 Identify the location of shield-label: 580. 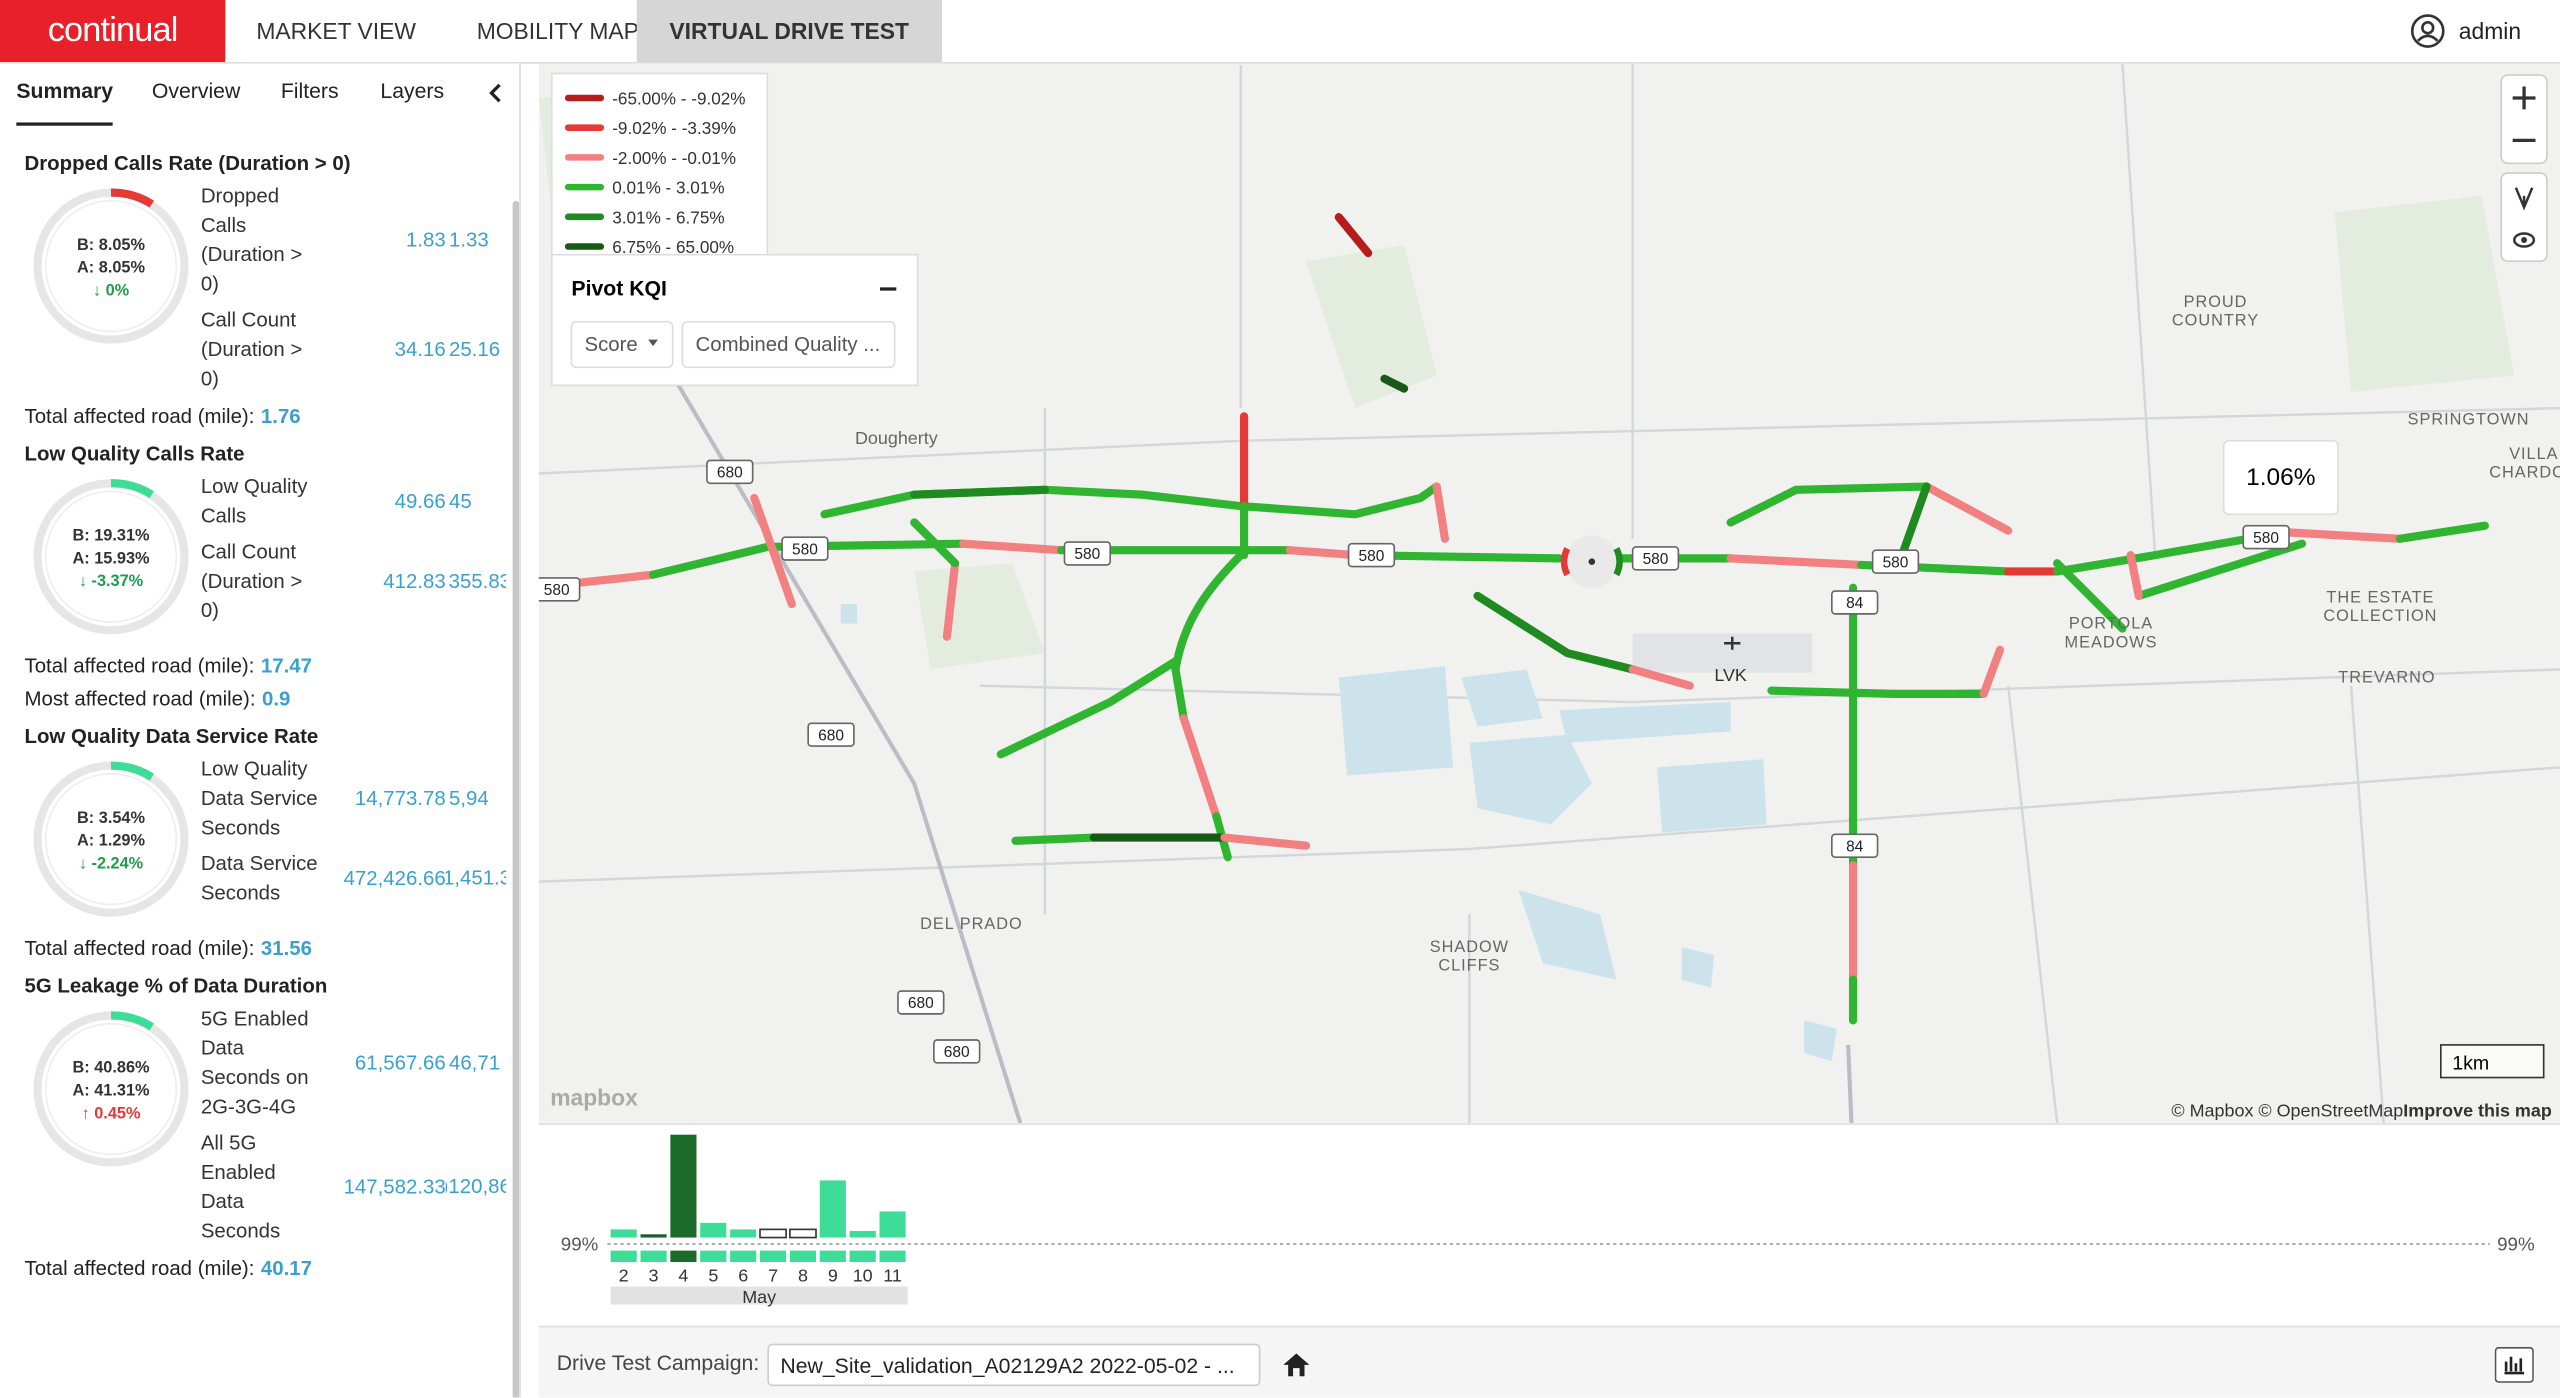
(2266, 538).